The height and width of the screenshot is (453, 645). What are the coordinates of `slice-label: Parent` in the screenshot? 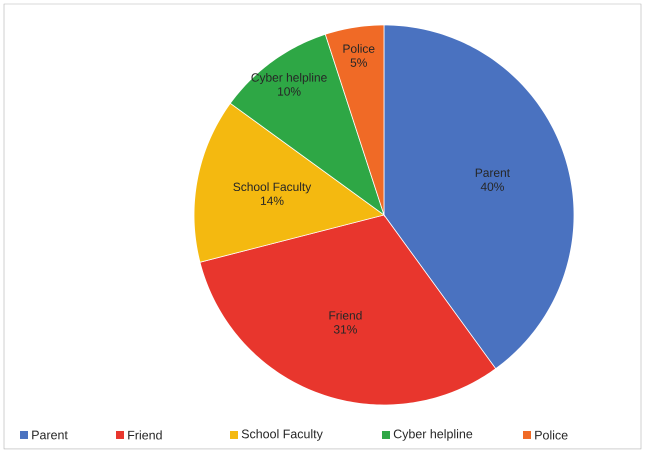 It's located at (493, 172).